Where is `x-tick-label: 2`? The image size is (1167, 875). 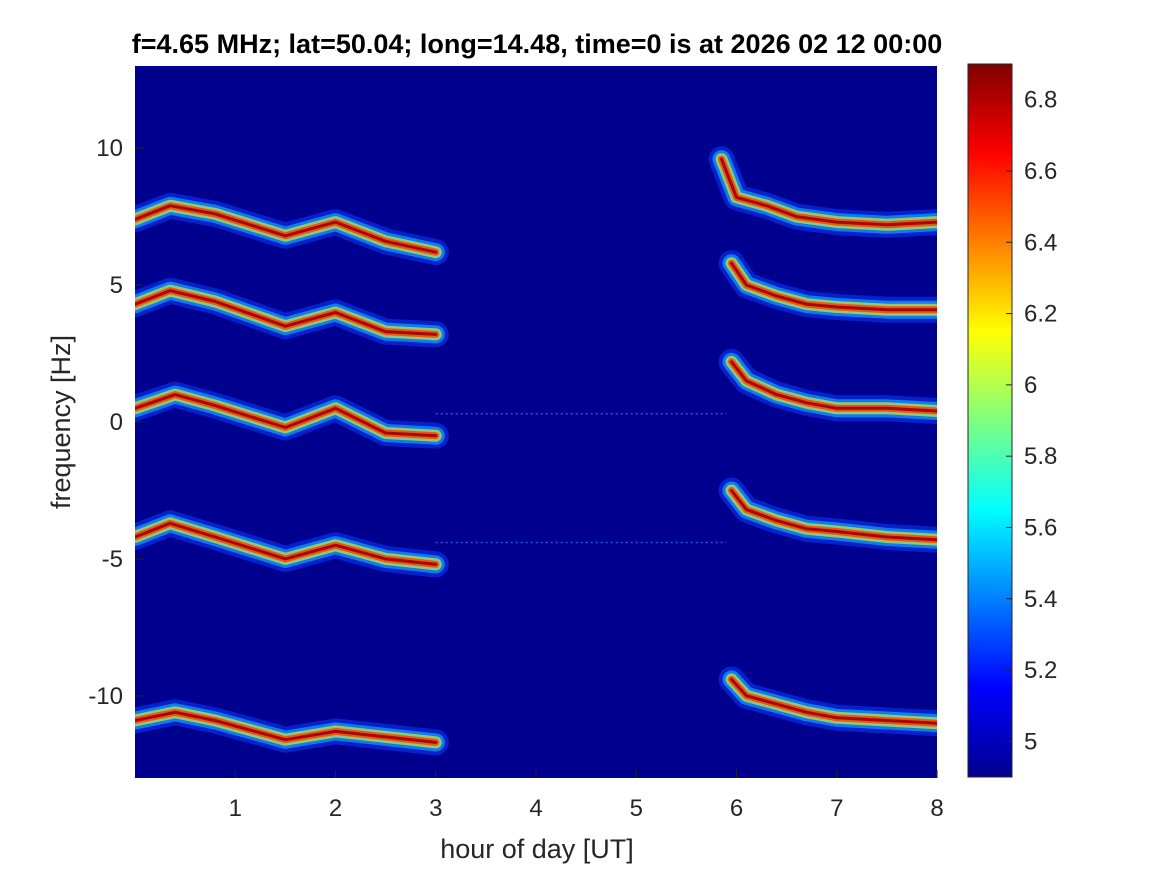 x-tick-label: 2 is located at coordinates (335, 808).